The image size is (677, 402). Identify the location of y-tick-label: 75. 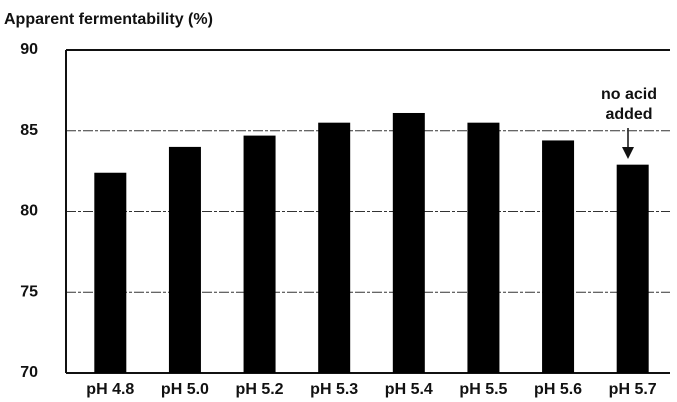
(29, 291).